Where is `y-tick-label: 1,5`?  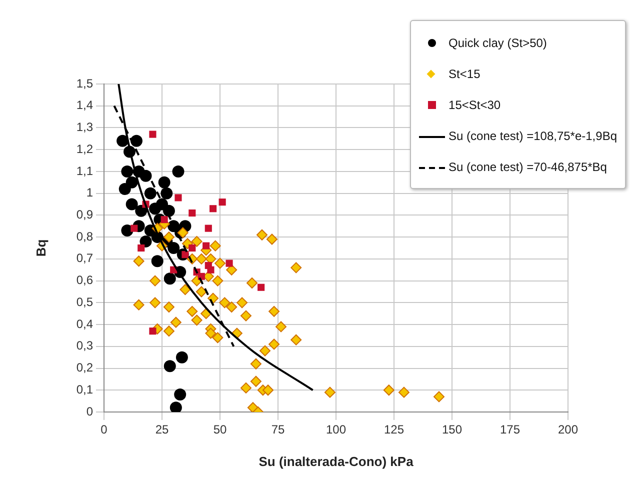 y-tick-label: 1,5 is located at coordinates (85, 83).